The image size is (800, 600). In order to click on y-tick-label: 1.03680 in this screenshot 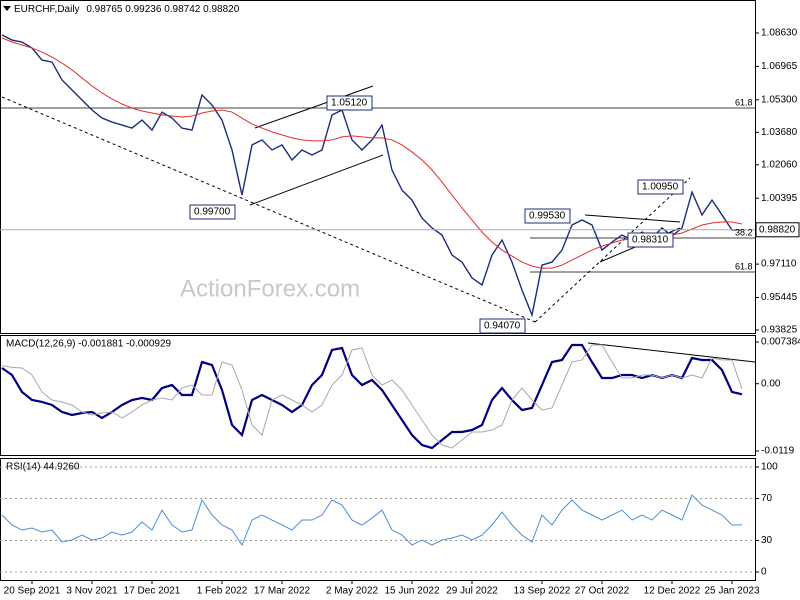, I will do `click(779, 132)`.